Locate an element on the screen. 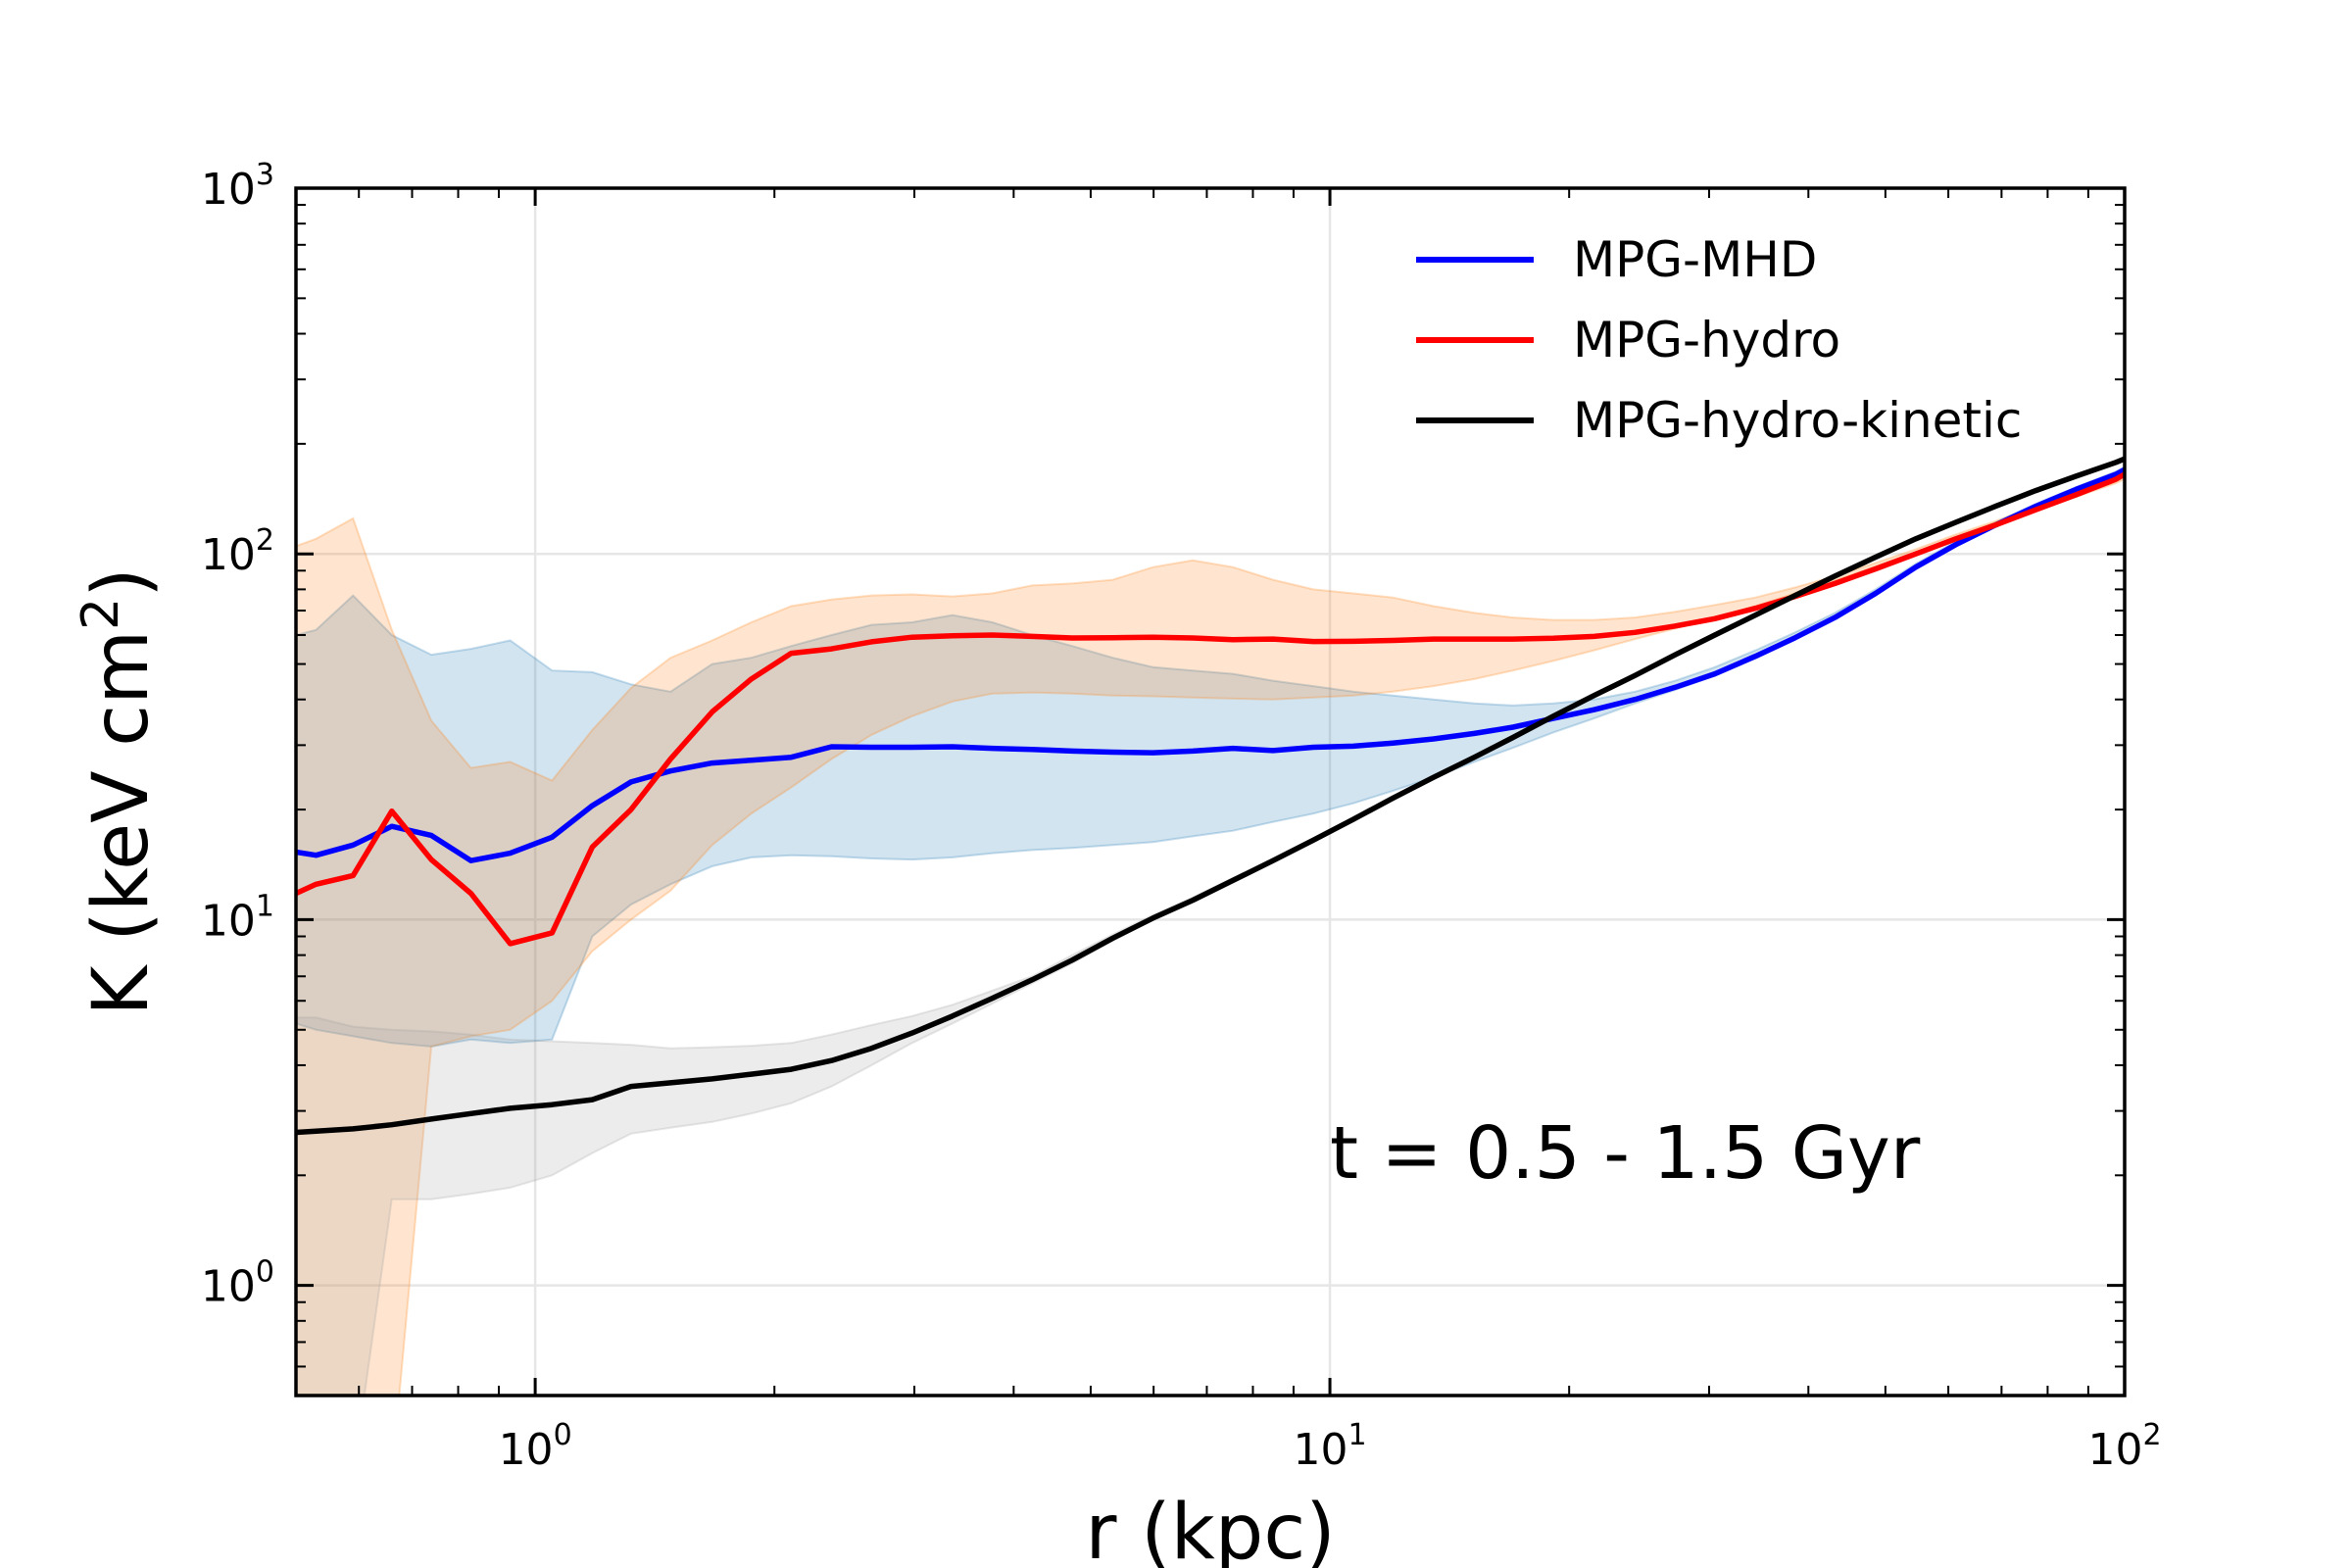  y-tick-exponent: 0 is located at coordinates (265, 1272).